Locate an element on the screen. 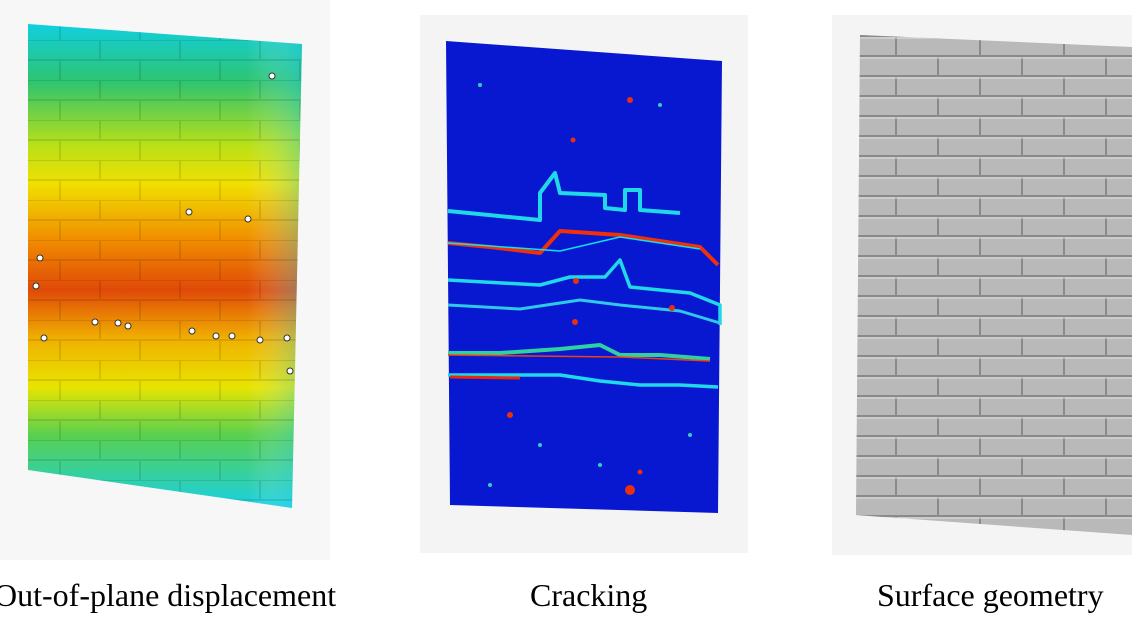  caption-surface-geometry: Surface geometry is located at coordinates (990, 595).